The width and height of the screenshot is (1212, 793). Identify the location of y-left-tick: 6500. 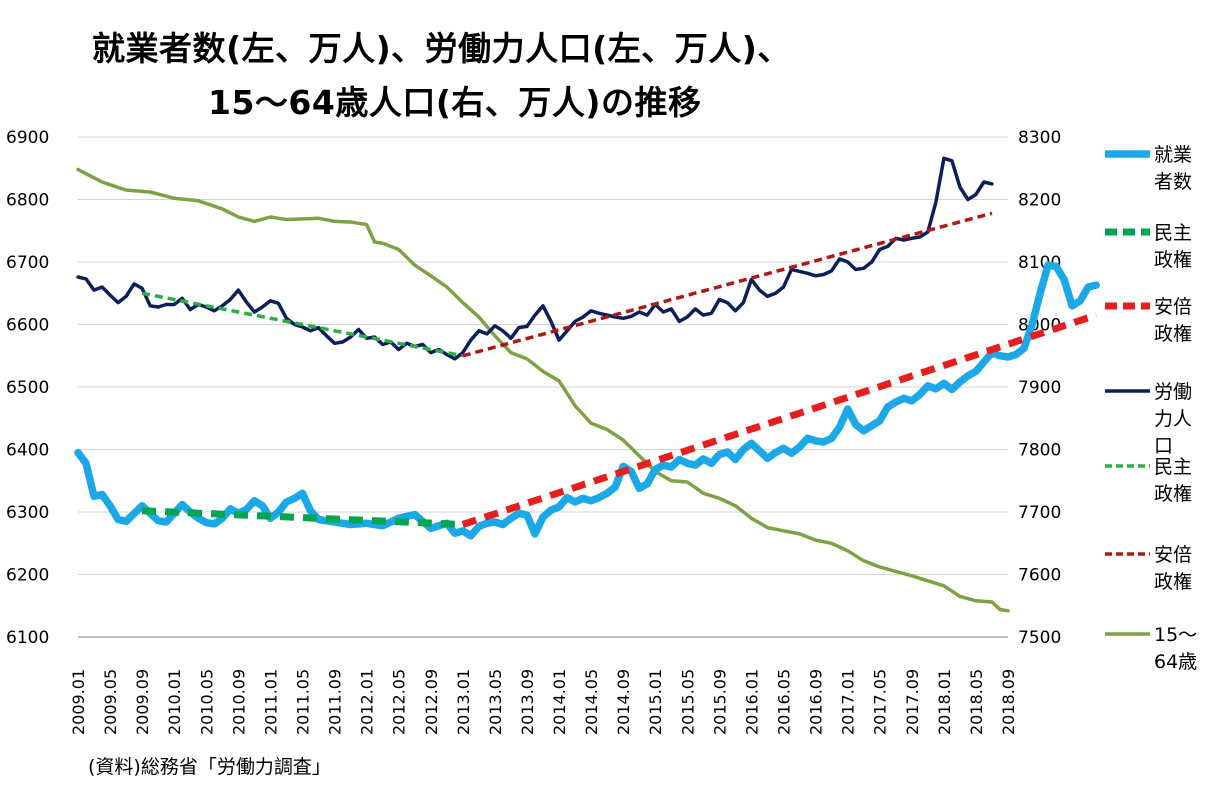
(27, 388).